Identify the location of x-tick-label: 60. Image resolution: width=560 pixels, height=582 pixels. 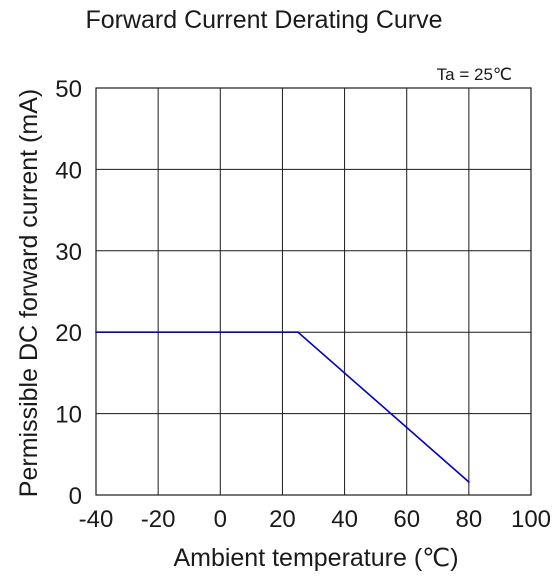
(406, 519).